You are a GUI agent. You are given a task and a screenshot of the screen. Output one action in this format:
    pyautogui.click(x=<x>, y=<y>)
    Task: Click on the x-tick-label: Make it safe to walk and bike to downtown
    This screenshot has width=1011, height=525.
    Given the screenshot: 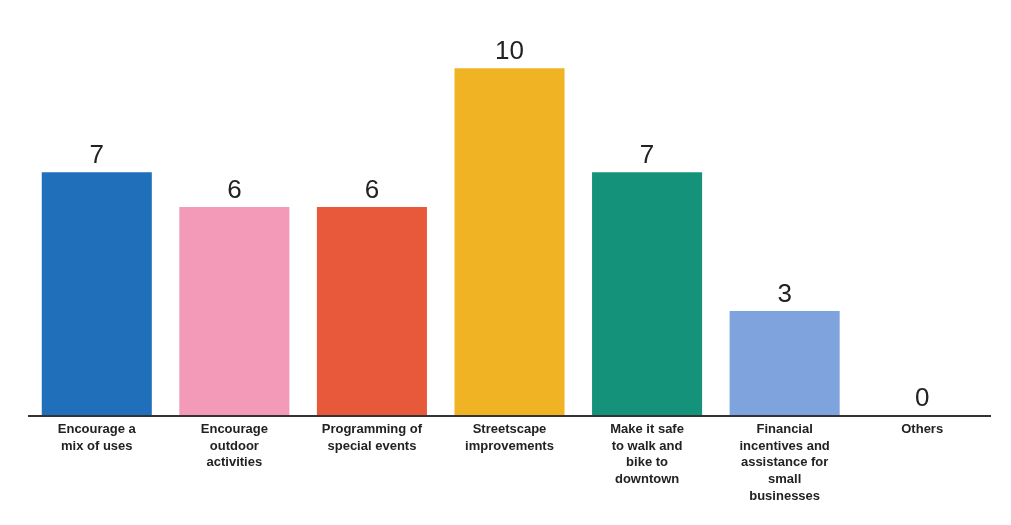 What is the action you would take?
    pyautogui.click(x=647, y=453)
    